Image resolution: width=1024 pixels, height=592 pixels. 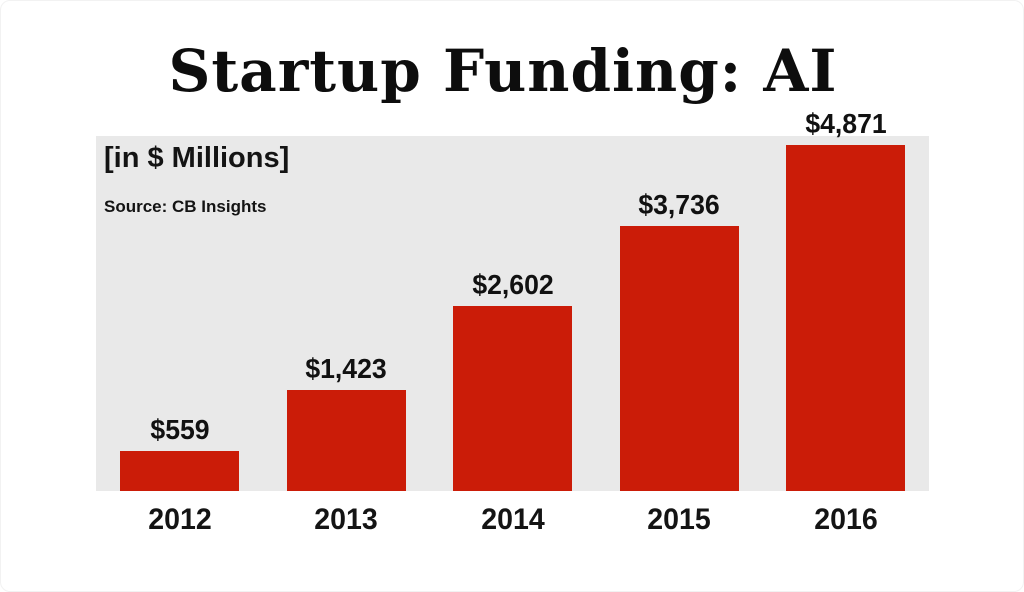 What do you see at coordinates (845, 123) in the screenshot?
I see `bar-value-label-2016: $4,871` at bounding box center [845, 123].